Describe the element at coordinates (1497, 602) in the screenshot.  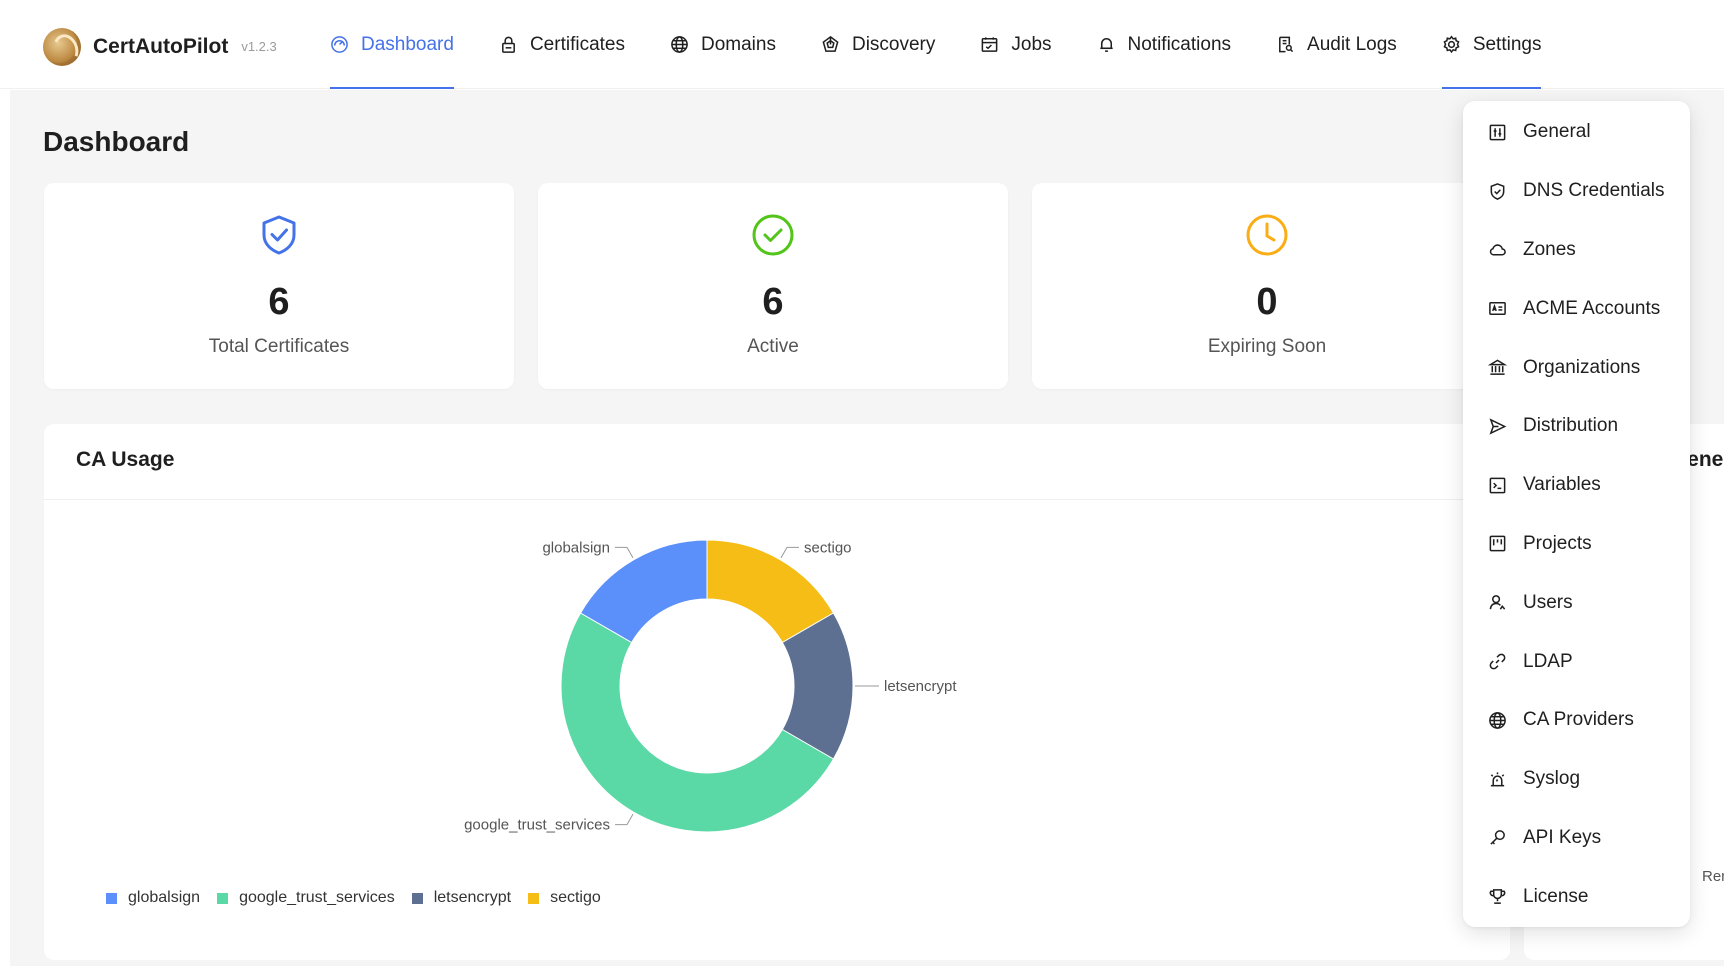
I see `users-icon` at that location.